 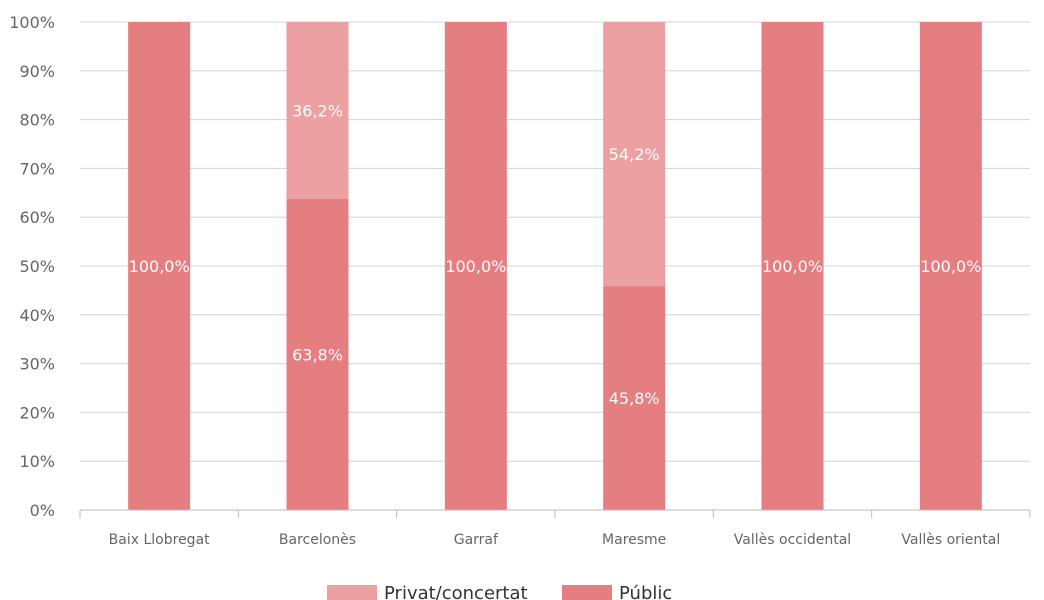 I want to click on y-tick-label: 60%, so click(x=37, y=217).